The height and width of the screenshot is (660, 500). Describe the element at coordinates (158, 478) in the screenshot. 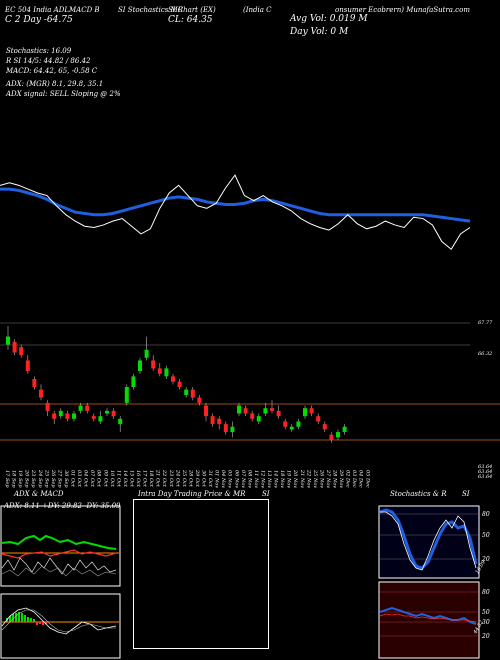

I see `date-label: 21 Oct` at that location.